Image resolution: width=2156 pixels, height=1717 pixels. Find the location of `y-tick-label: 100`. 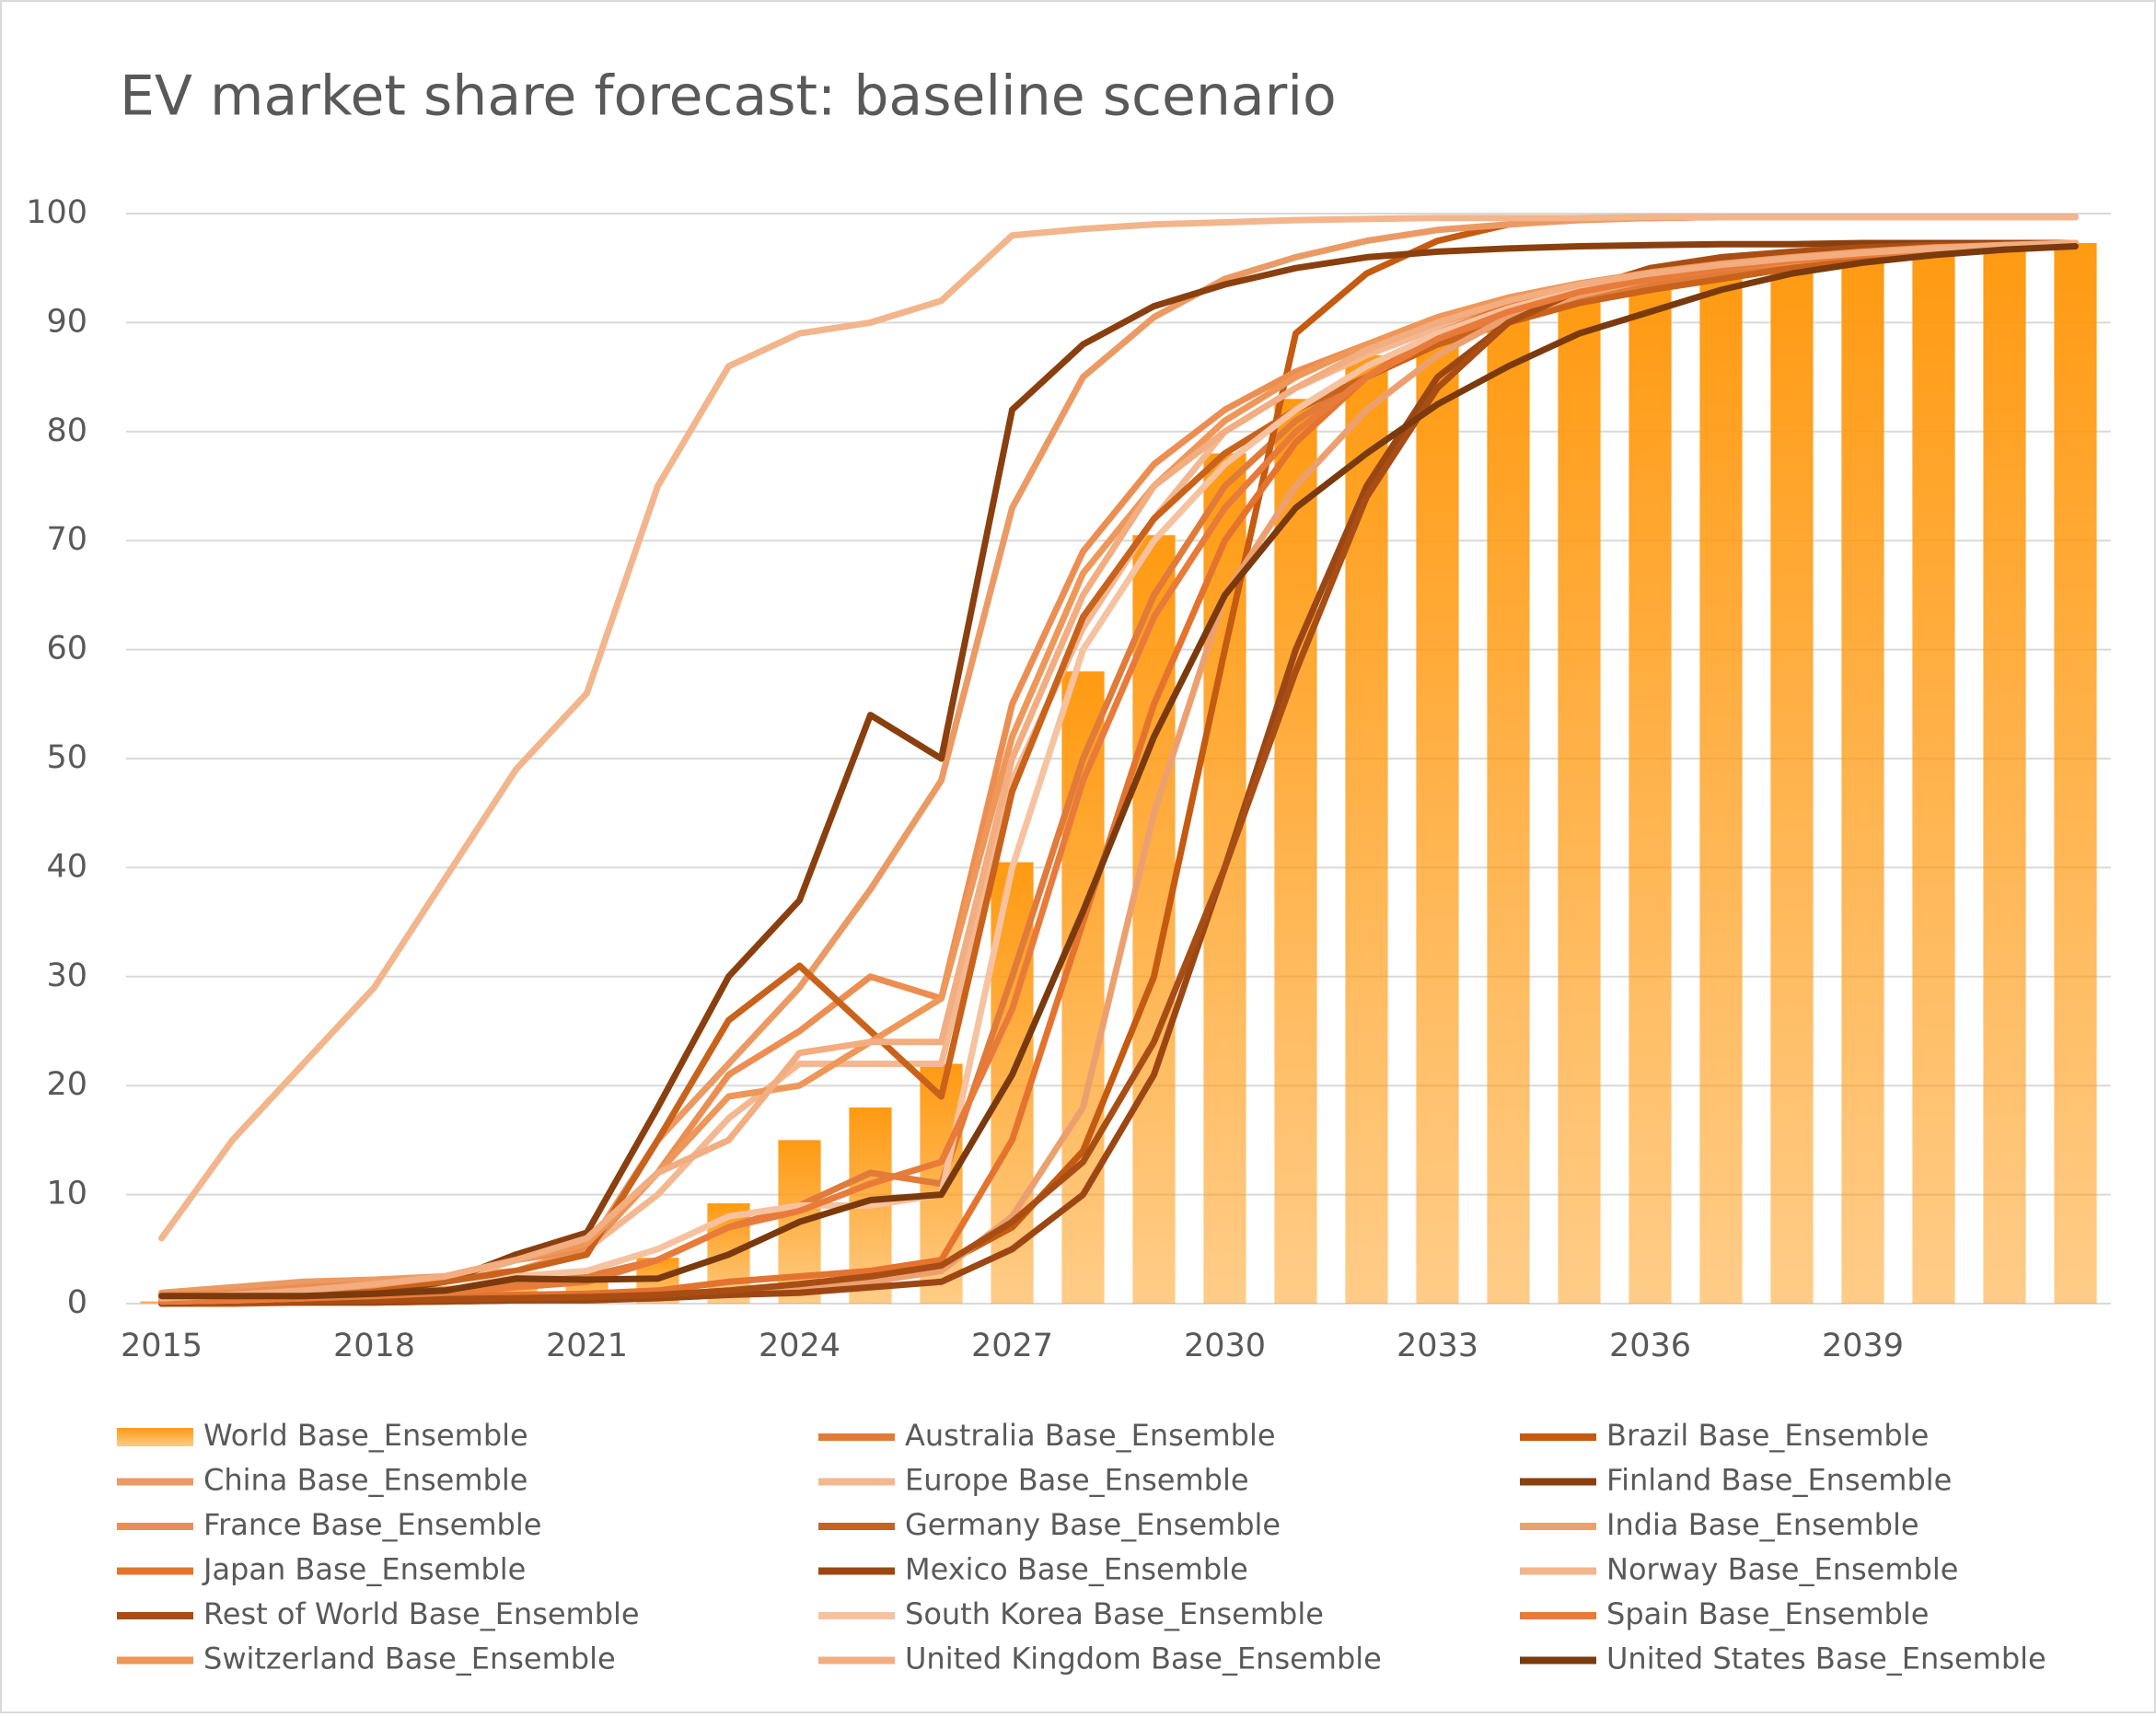

y-tick-label: 100 is located at coordinates (57, 213).